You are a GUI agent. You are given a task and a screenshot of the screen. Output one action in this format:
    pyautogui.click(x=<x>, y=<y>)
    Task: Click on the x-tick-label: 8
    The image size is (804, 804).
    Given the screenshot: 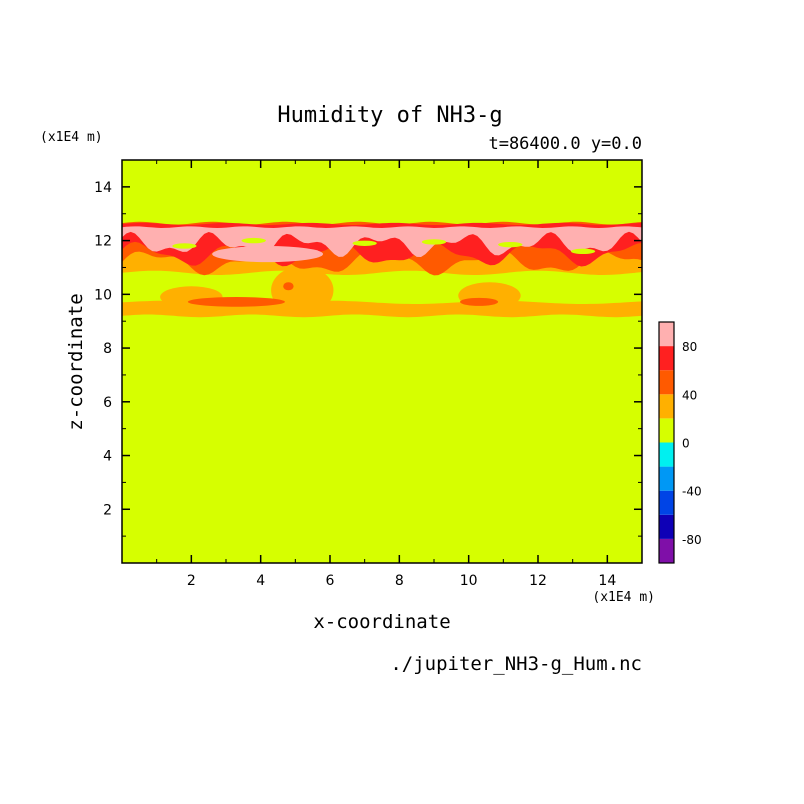 What is the action you would take?
    pyautogui.click(x=399, y=581)
    